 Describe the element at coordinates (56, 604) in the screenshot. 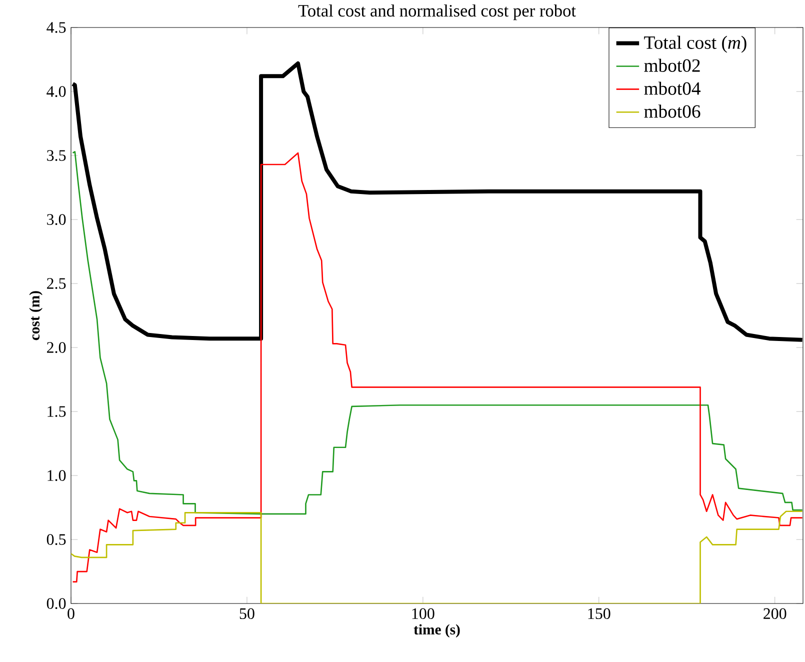

I see `y-tick-label: 0.0` at that location.